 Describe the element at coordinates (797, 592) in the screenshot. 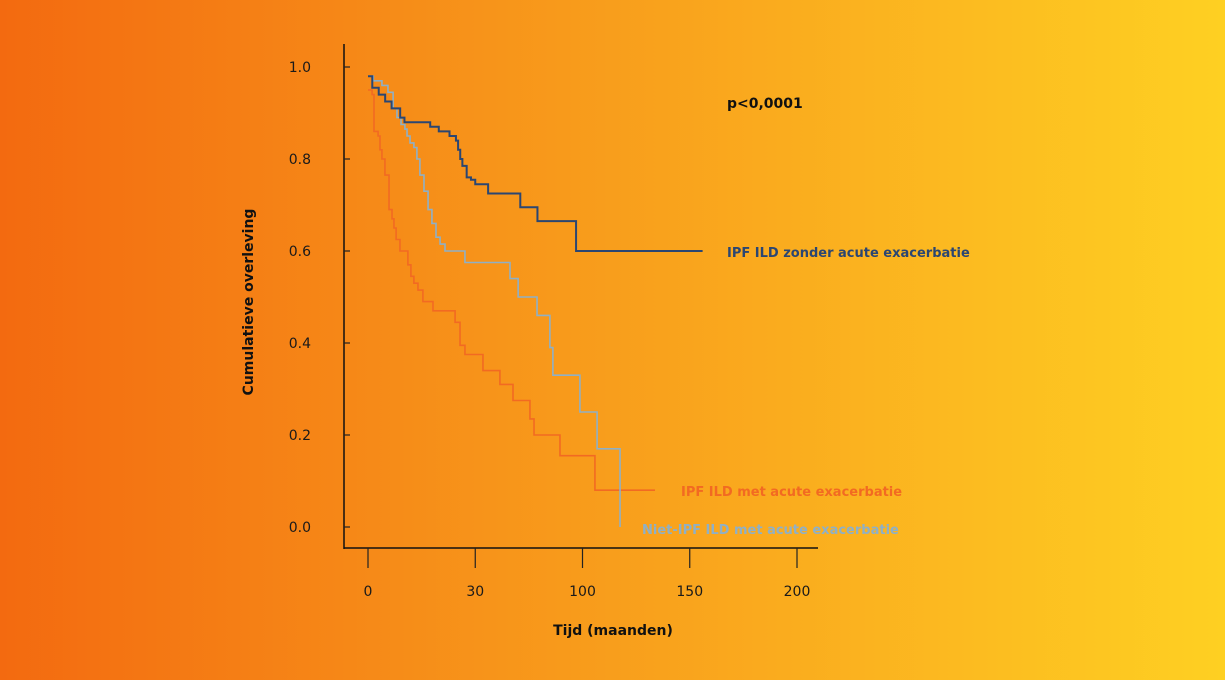

I see `x-tick-label: 200` at that location.